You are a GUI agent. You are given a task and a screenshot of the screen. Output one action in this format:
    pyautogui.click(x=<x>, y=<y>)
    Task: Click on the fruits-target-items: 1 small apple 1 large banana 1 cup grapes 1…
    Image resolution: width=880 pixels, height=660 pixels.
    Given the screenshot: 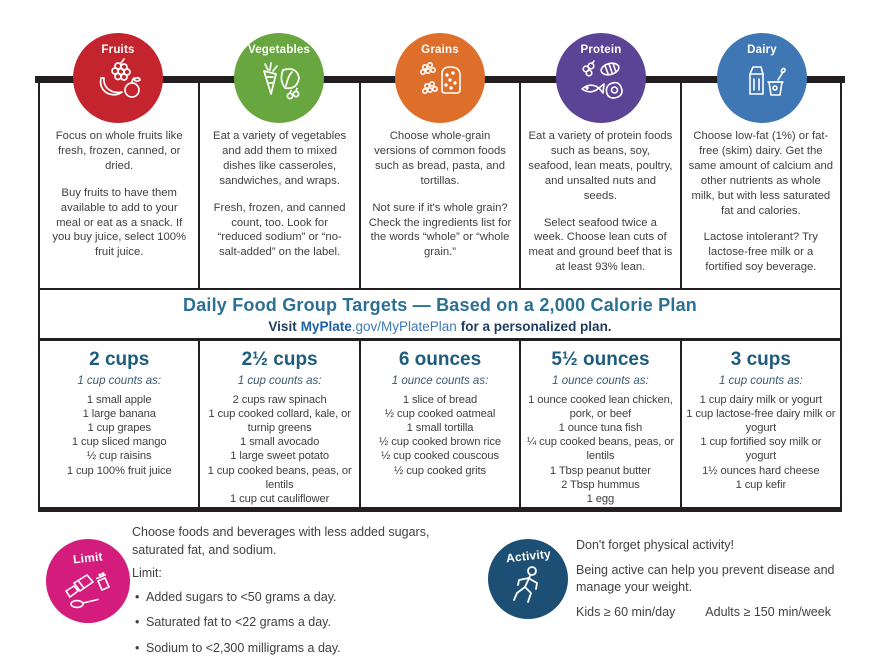 What is the action you would take?
    pyautogui.click(x=119, y=435)
    